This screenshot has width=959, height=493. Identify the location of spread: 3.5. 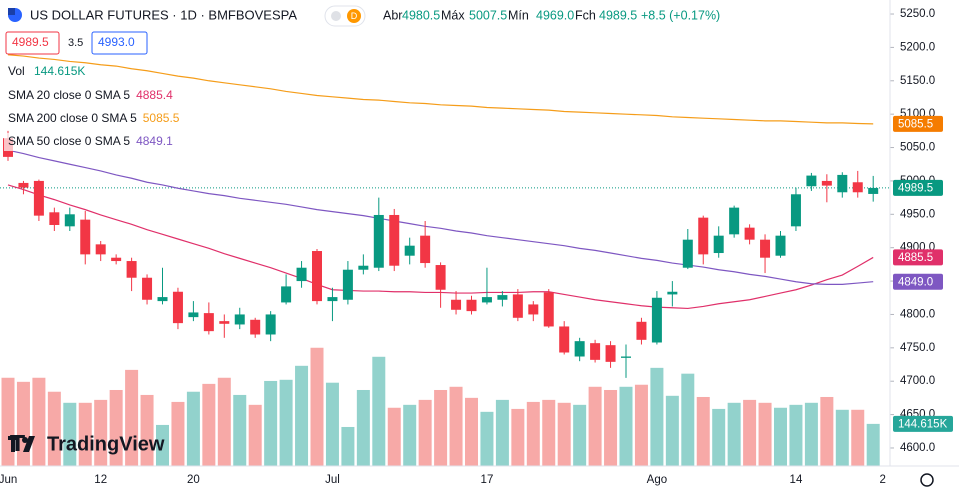
(75, 43).